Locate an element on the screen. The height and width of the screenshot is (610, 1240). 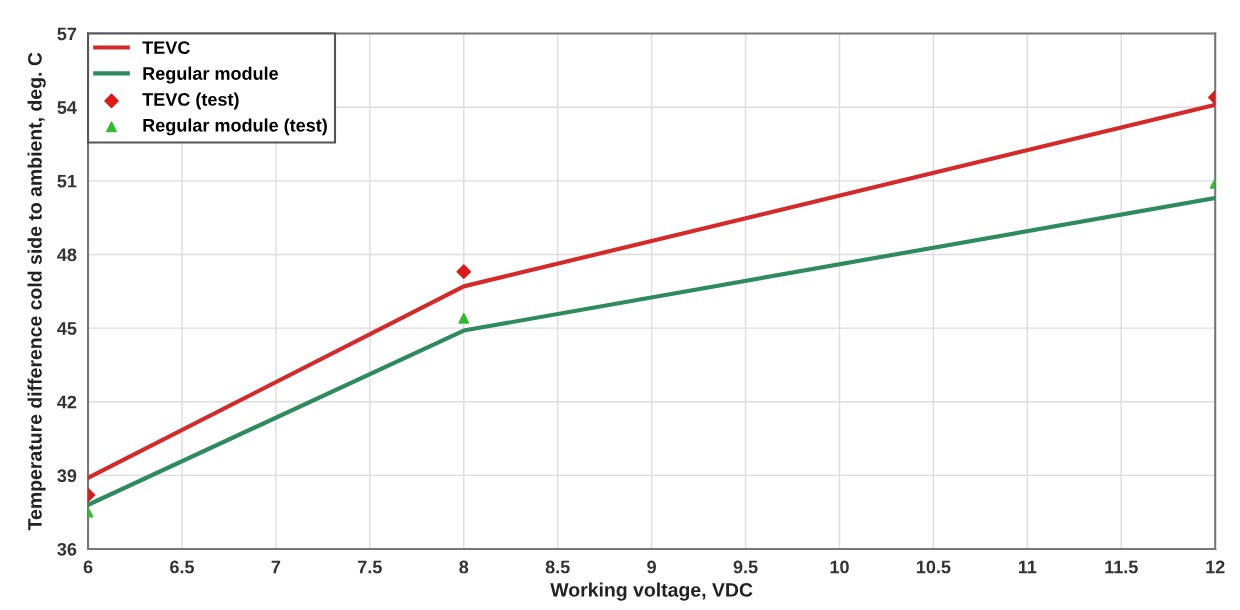
legend-label: TEVC is located at coordinates (166, 48).